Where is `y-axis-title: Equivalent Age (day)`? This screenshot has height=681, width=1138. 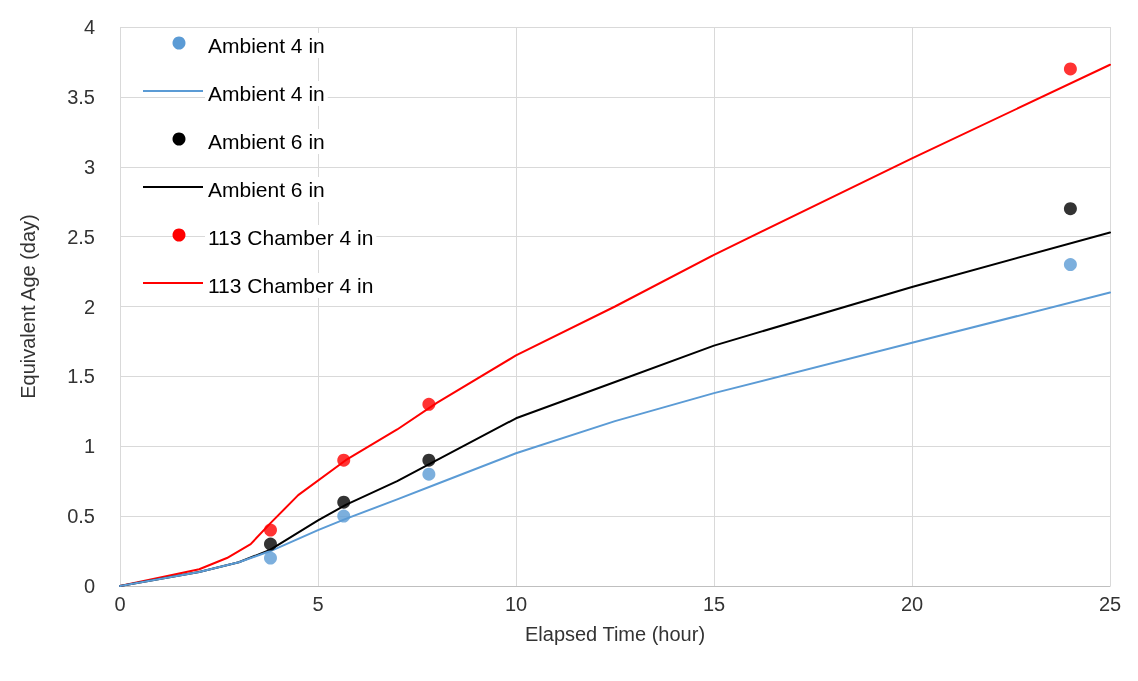
y-axis-title: Equivalent Age (day) is located at coordinates (28, 306).